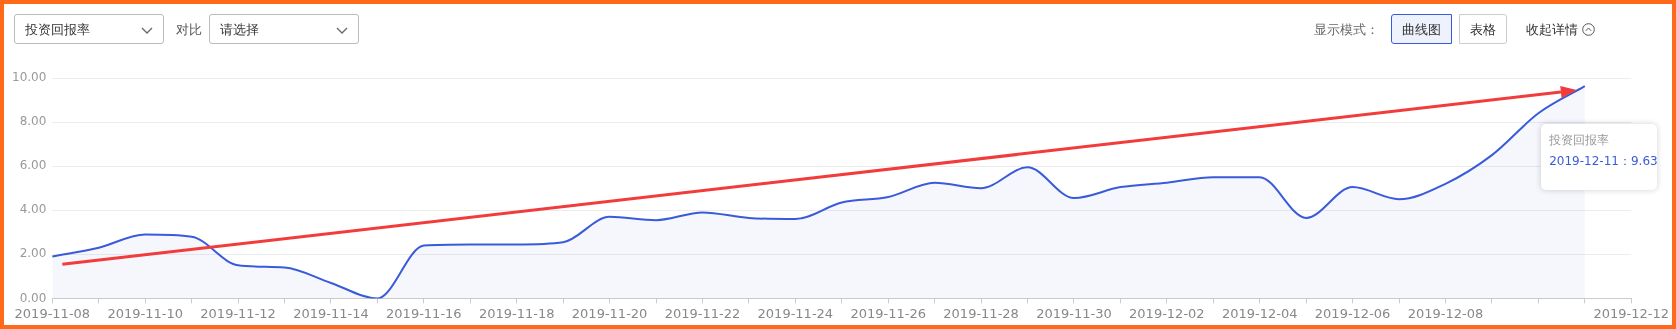 The width and height of the screenshot is (1676, 329). Describe the element at coordinates (424, 313) in the screenshot. I see `x-tick-label: 2019-11-16` at that location.